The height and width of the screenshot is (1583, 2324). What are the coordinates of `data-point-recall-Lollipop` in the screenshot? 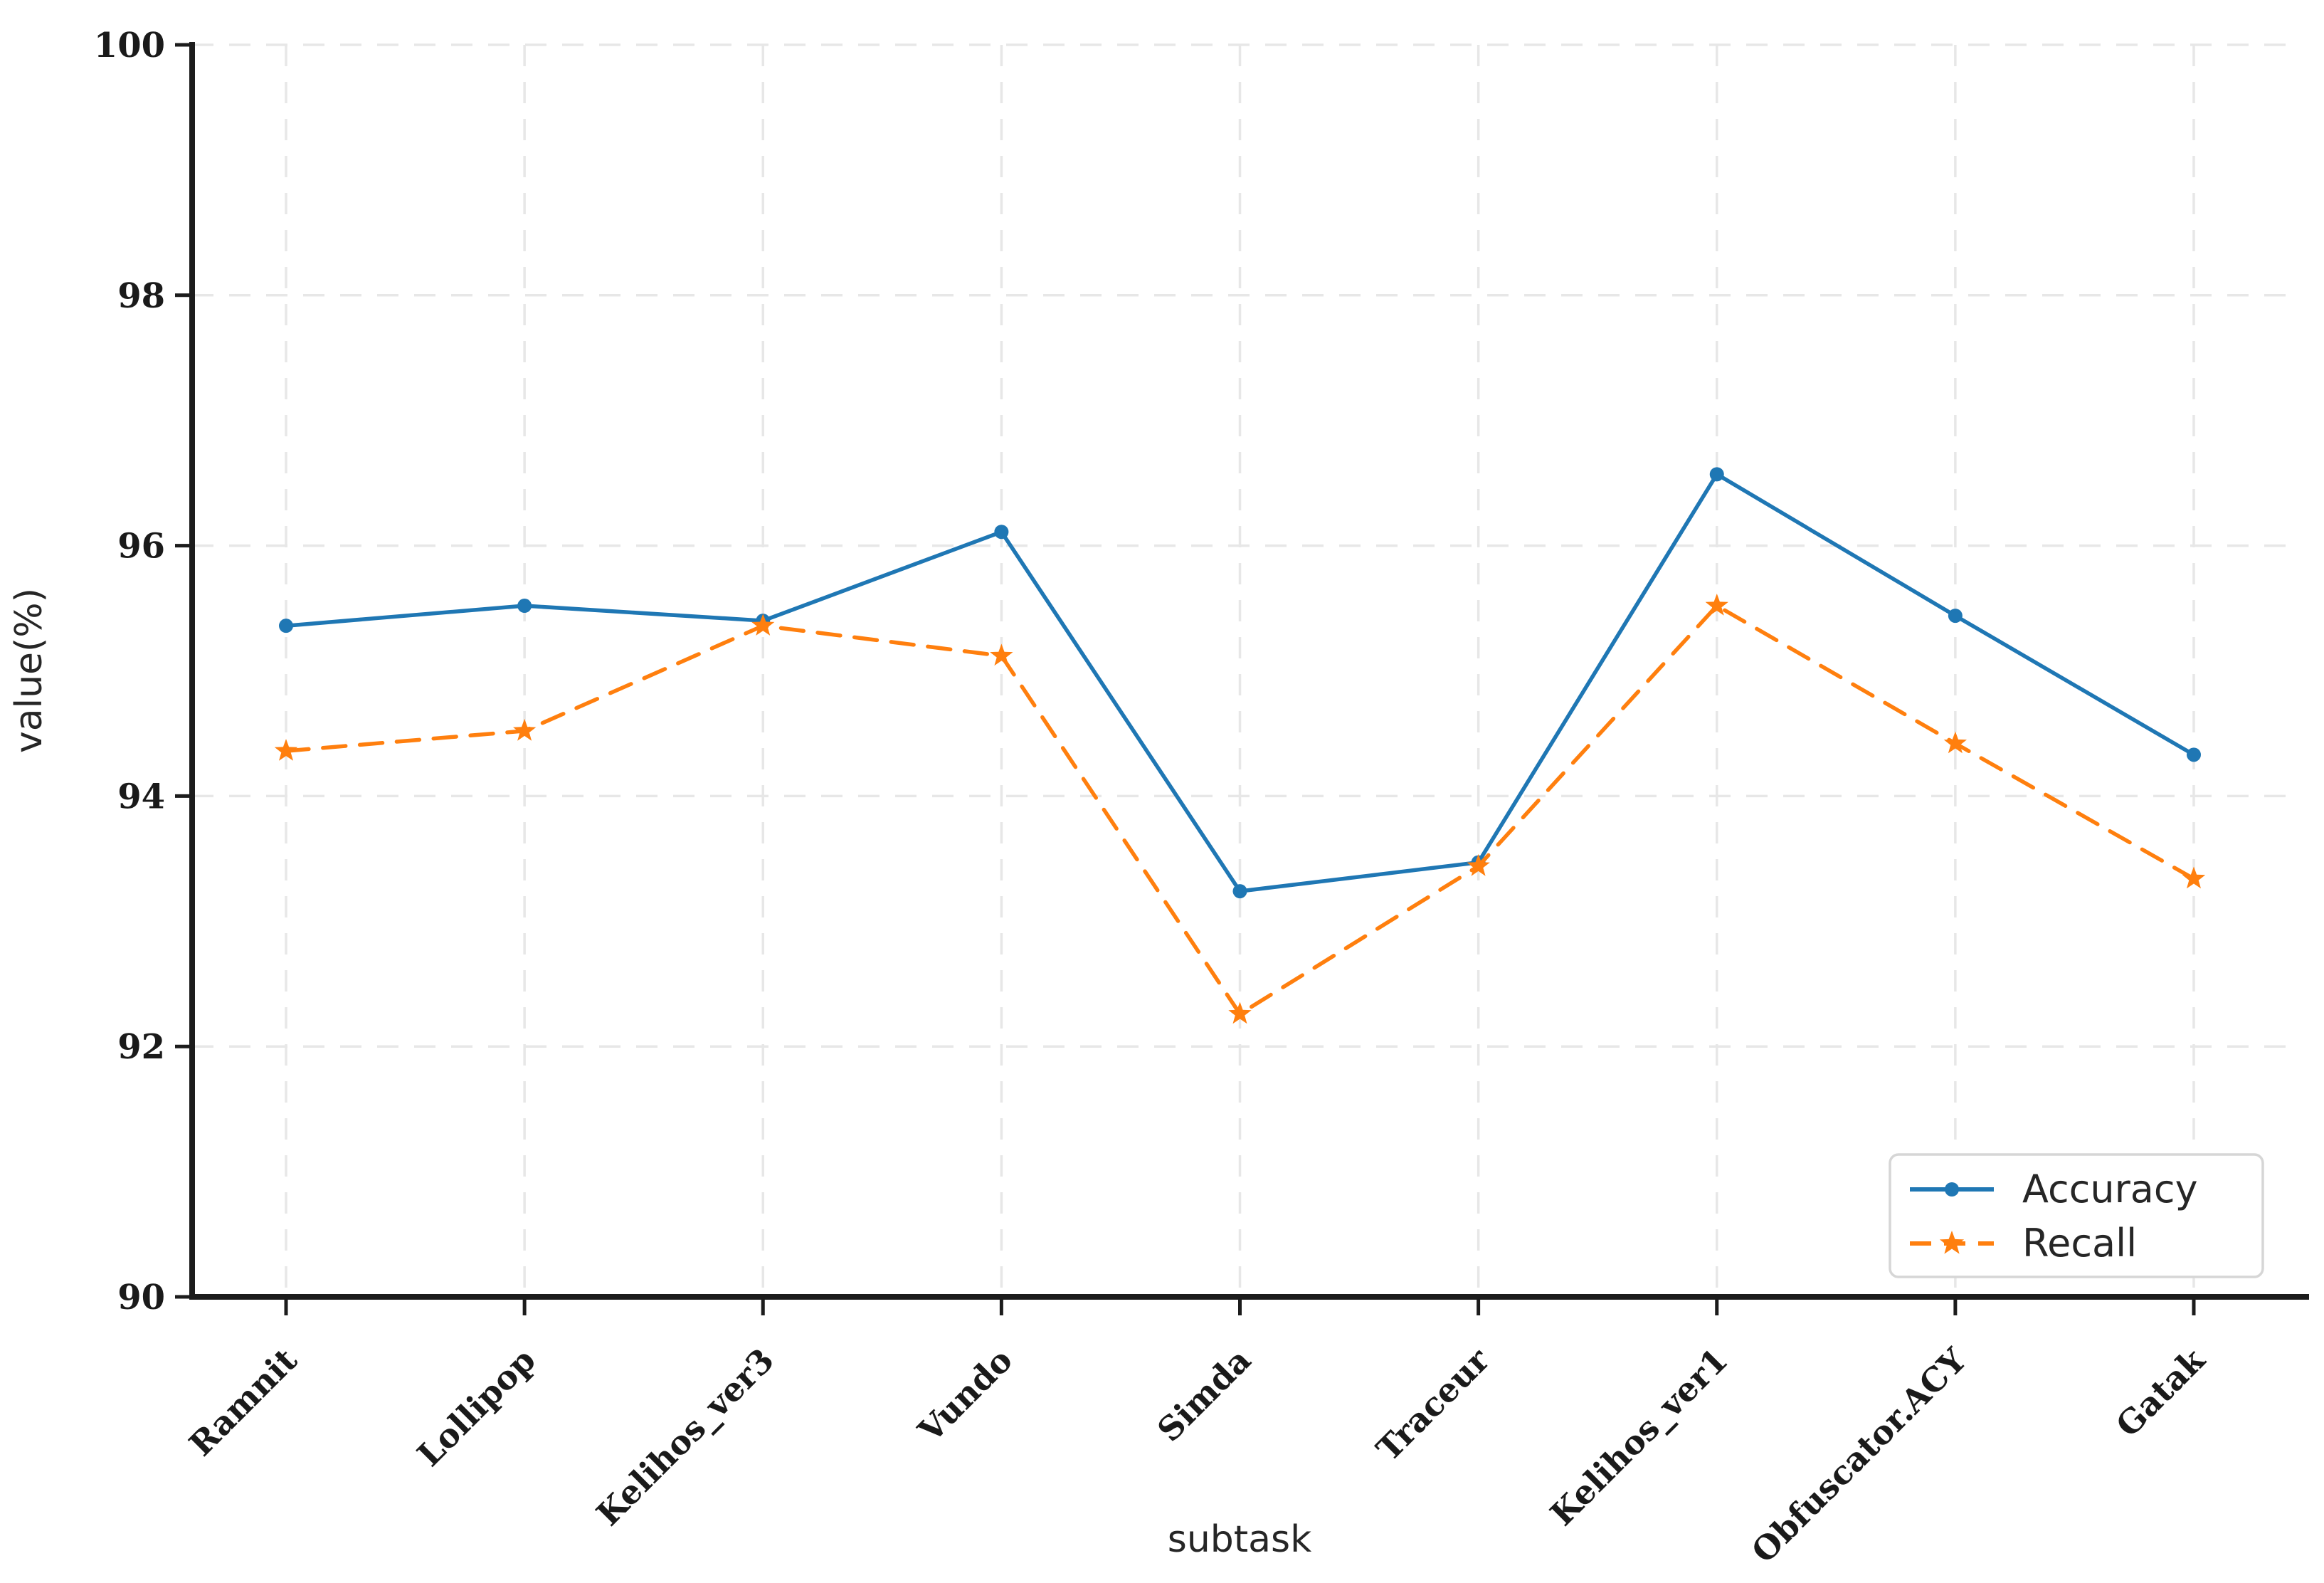 It's located at (525, 729).